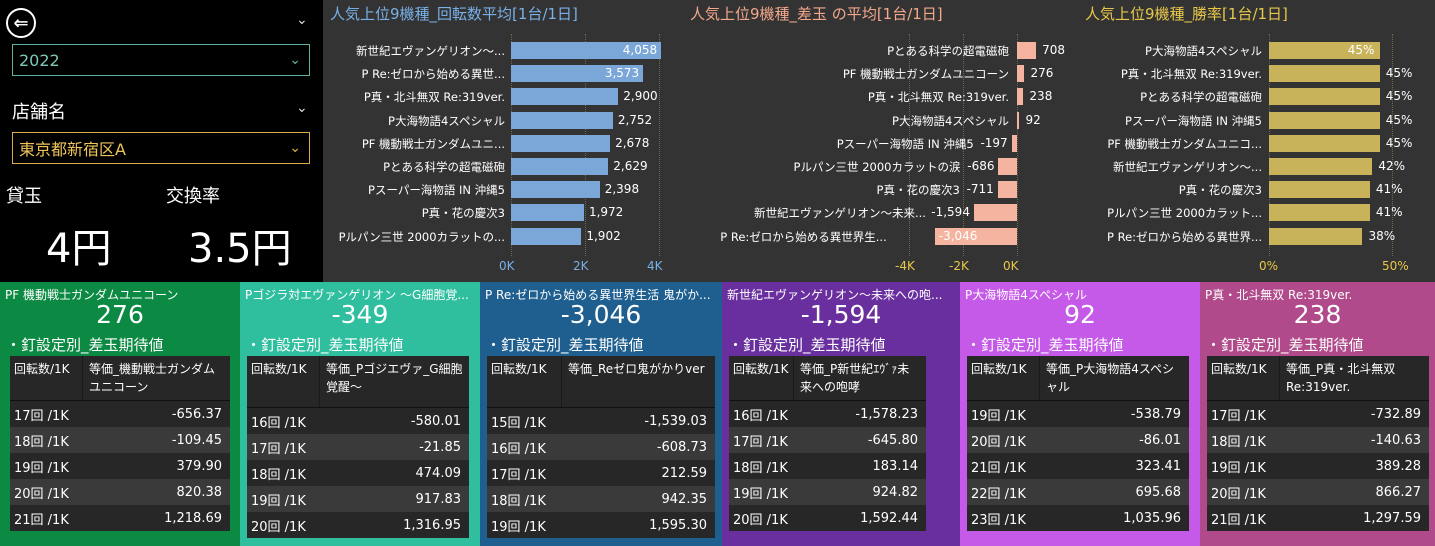 This screenshot has height=546, width=1435. Describe the element at coordinates (1158, 466) in the screenshot. I see `row-value: 323.41` at that location.